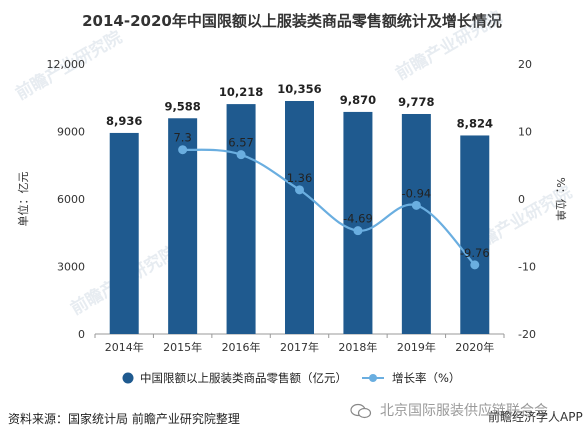 The image size is (584, 437). I want to click on x-tick-label: 2016年, so click(241, 347).